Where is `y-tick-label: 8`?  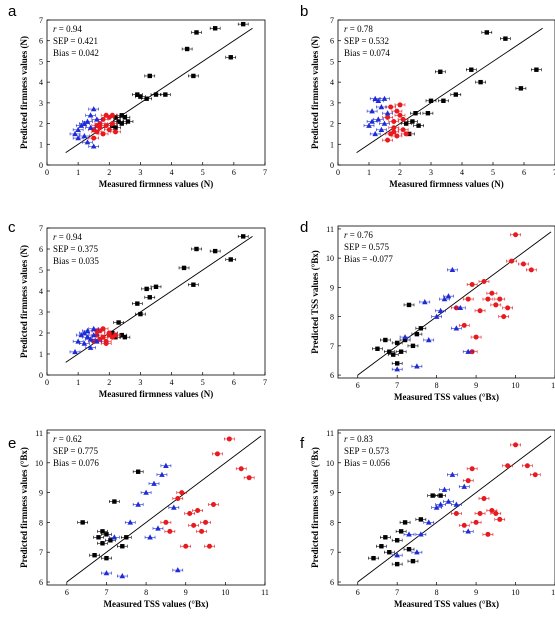 y-tick-label: 8 is located at coordinates (41, 522).